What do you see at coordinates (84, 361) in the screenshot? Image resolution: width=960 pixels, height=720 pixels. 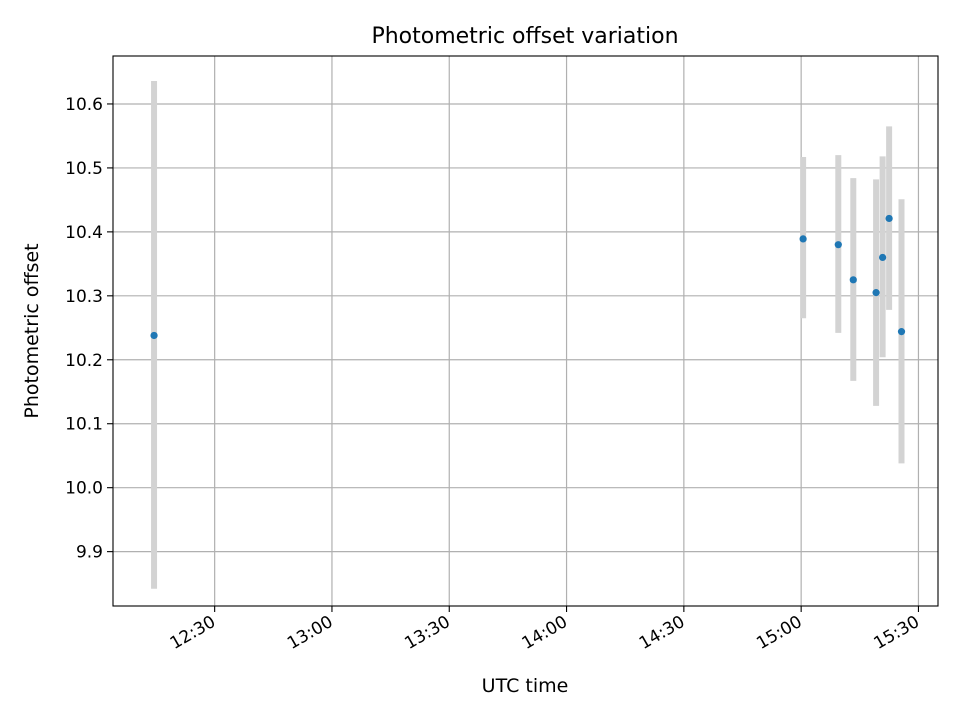 I see `y-tick-label: 10.2` at bounding box center [84, 361].